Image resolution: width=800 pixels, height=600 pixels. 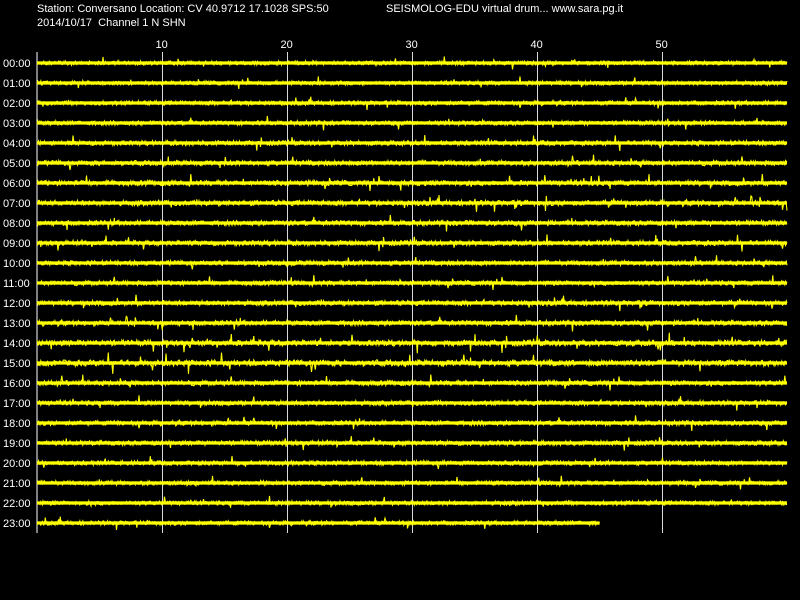 What do you see at coordinates (17, 304) in the screenshot?
I see `row-label: 12:00` at bounding box center [17, 304].